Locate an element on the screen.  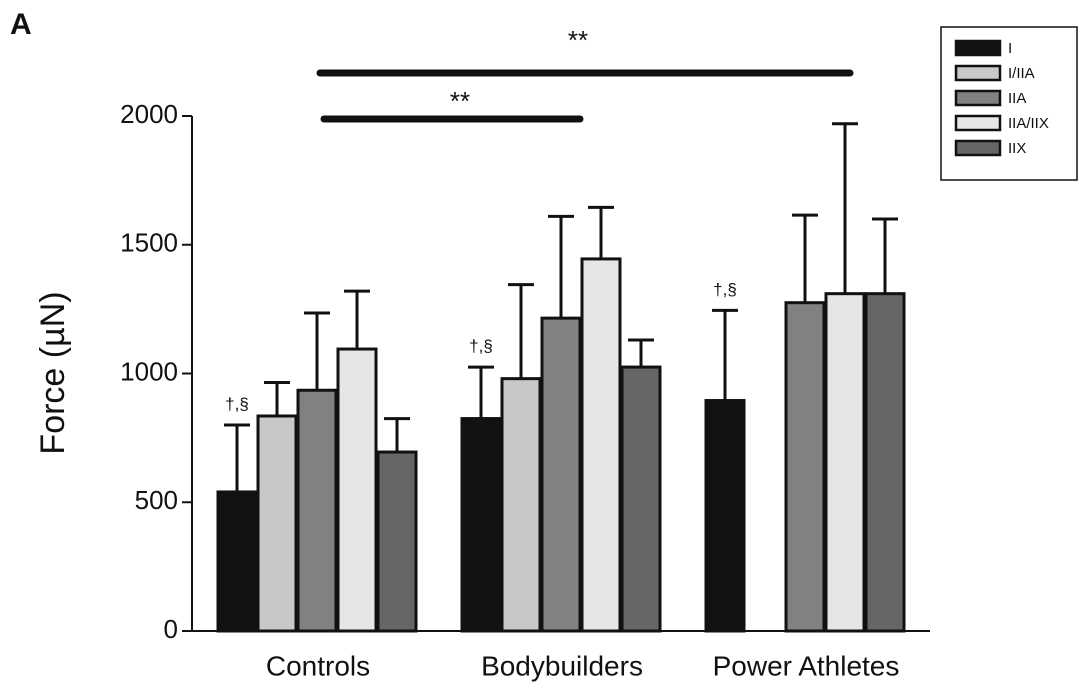
y-tick-label: 0 is located at coordinates (171, 629).